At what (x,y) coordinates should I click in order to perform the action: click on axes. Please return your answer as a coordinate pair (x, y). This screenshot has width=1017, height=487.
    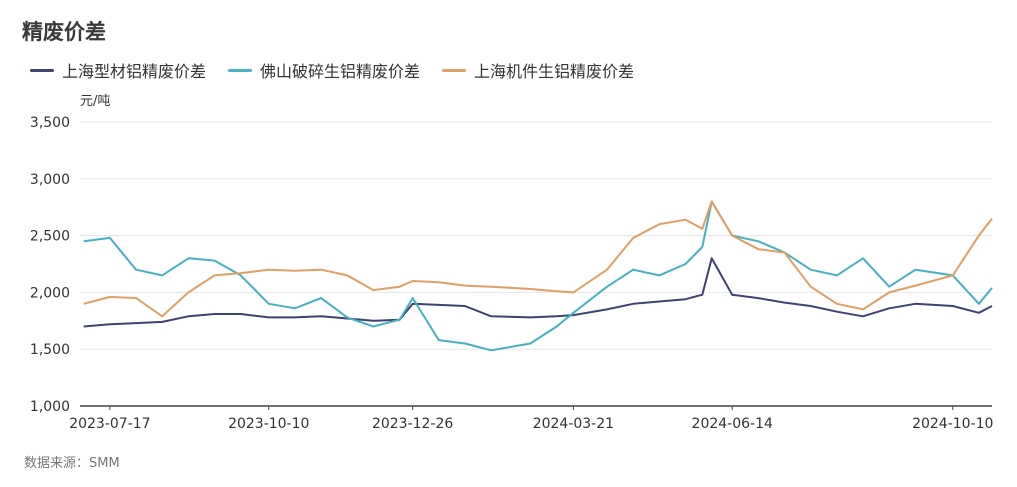
    Looking at the image, I should click on (536, 407).